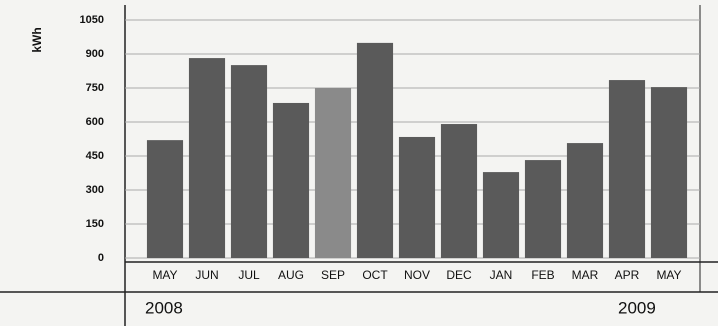 The image size is (718, 326). What do you see at coordinates (249, 275) in the screenshot?
I see `x-tick-label: JUL` at bounding box center [249, 275].